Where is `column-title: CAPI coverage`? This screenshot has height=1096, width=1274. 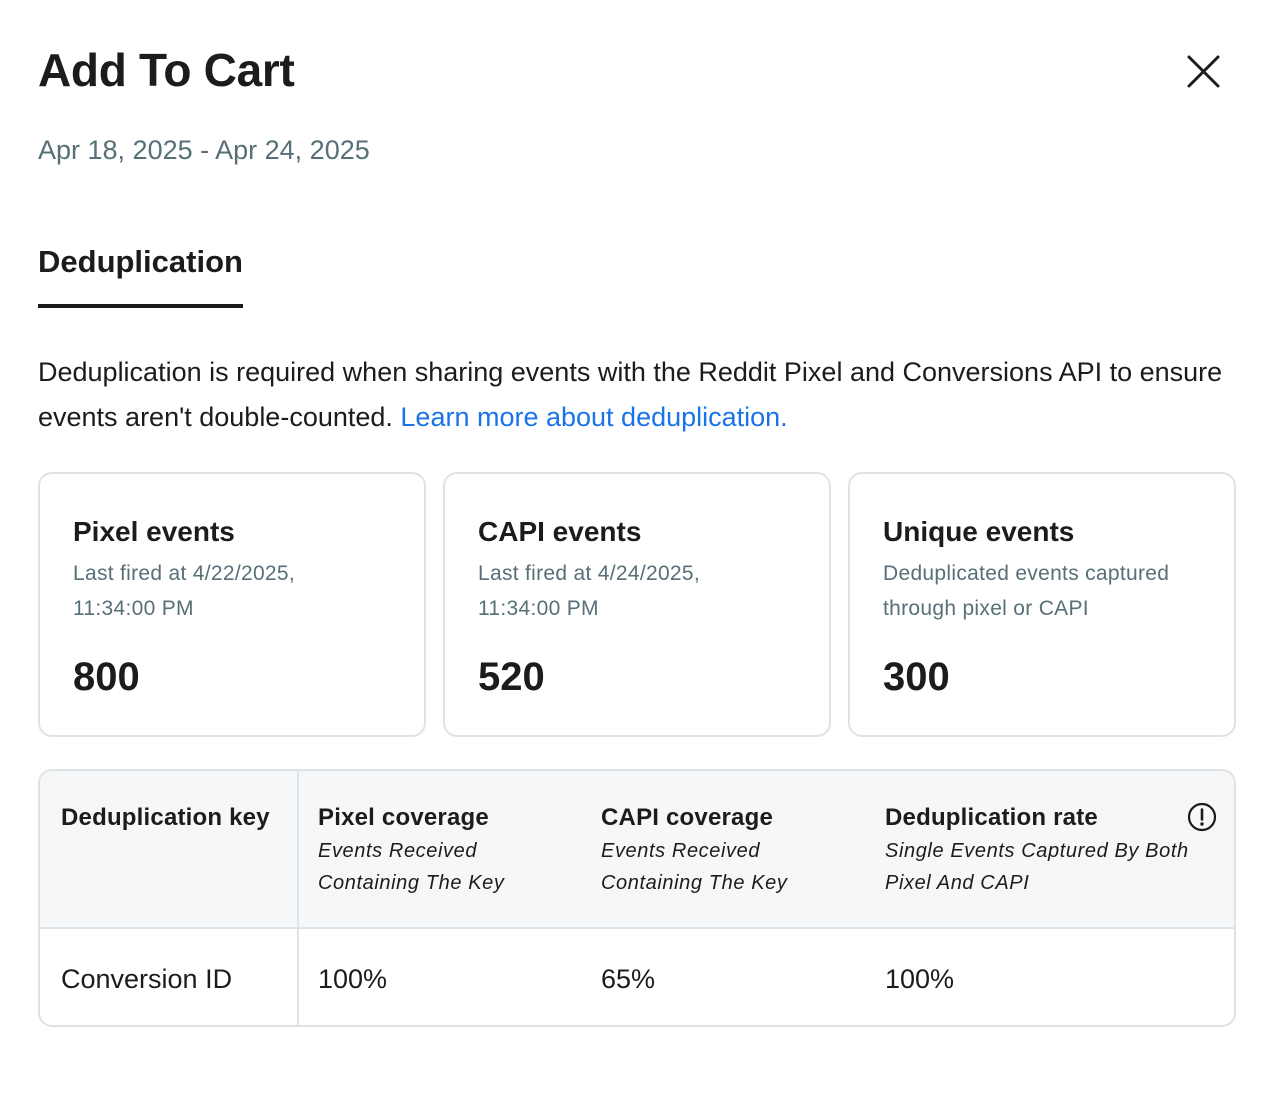
column-title: CAPI coverage is located at coordinates (687, 817).